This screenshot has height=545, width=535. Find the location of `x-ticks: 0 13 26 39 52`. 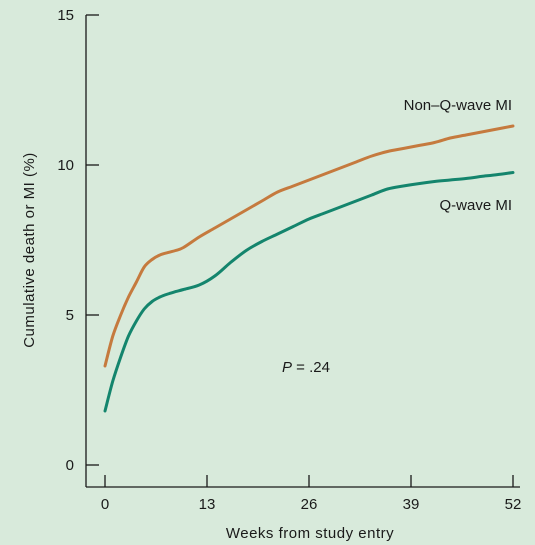

x-ticks: 0 13 26 39 52 is located at coordinates (311, 494).